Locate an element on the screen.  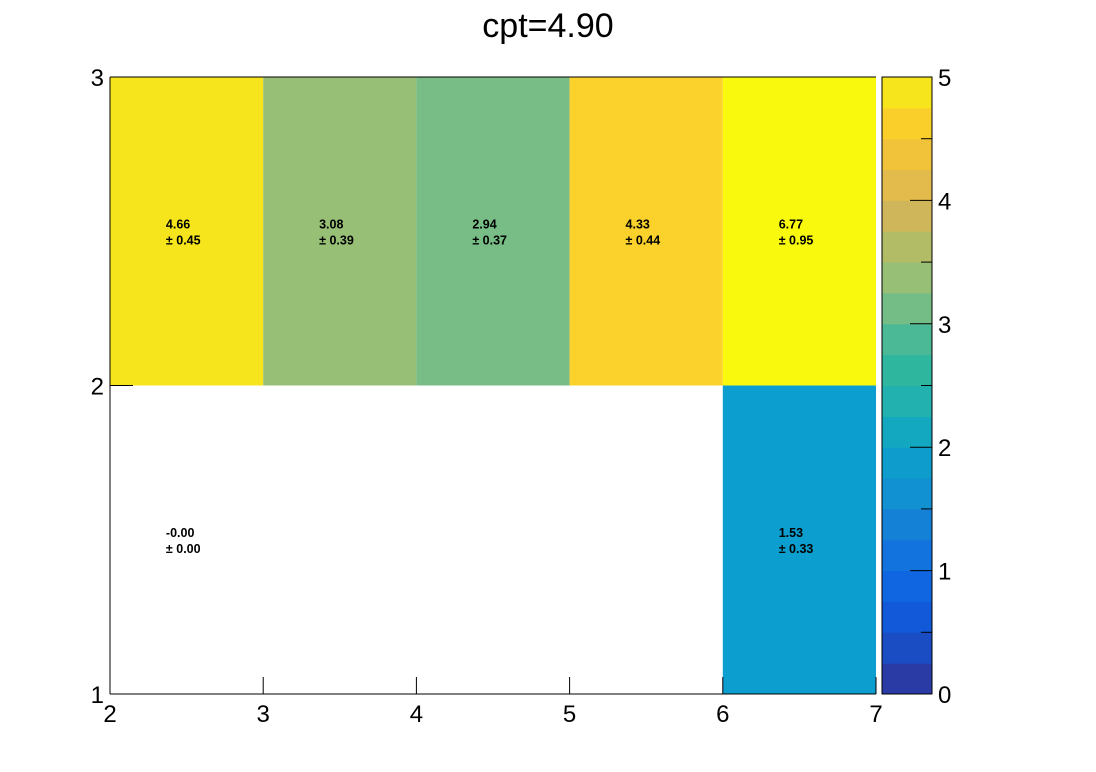
color-scale-tick-label: 2 is located at coordinates (944, 448).